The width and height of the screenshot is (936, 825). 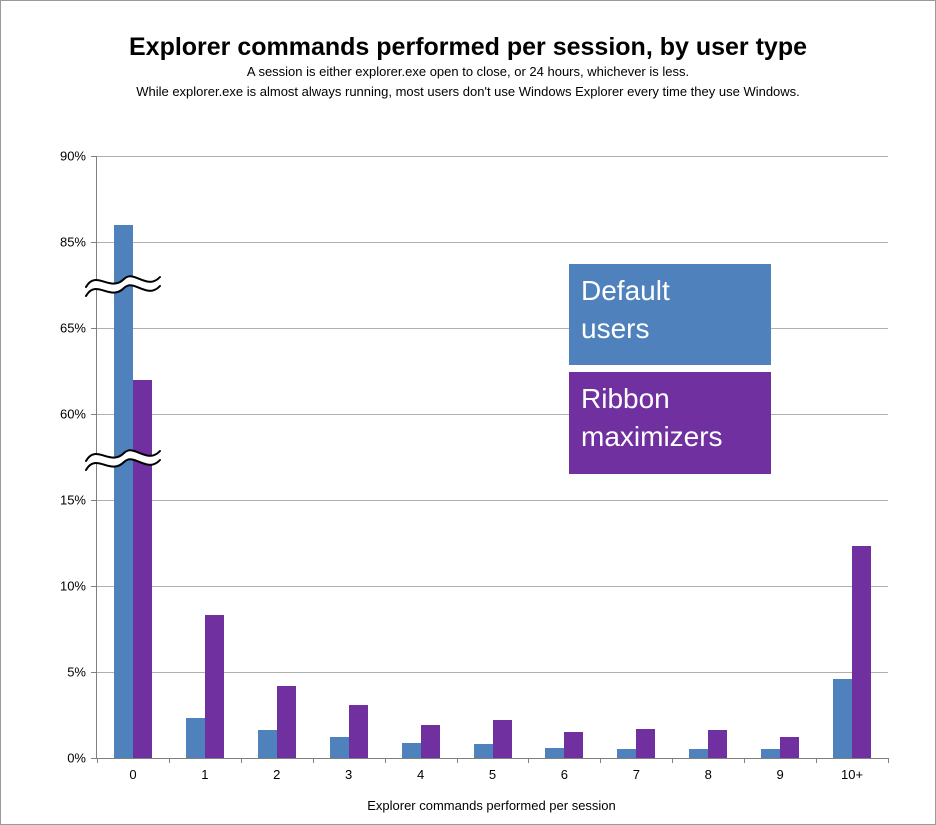 I want to click on x-axis-label: 7, so click(x=636, y=774).